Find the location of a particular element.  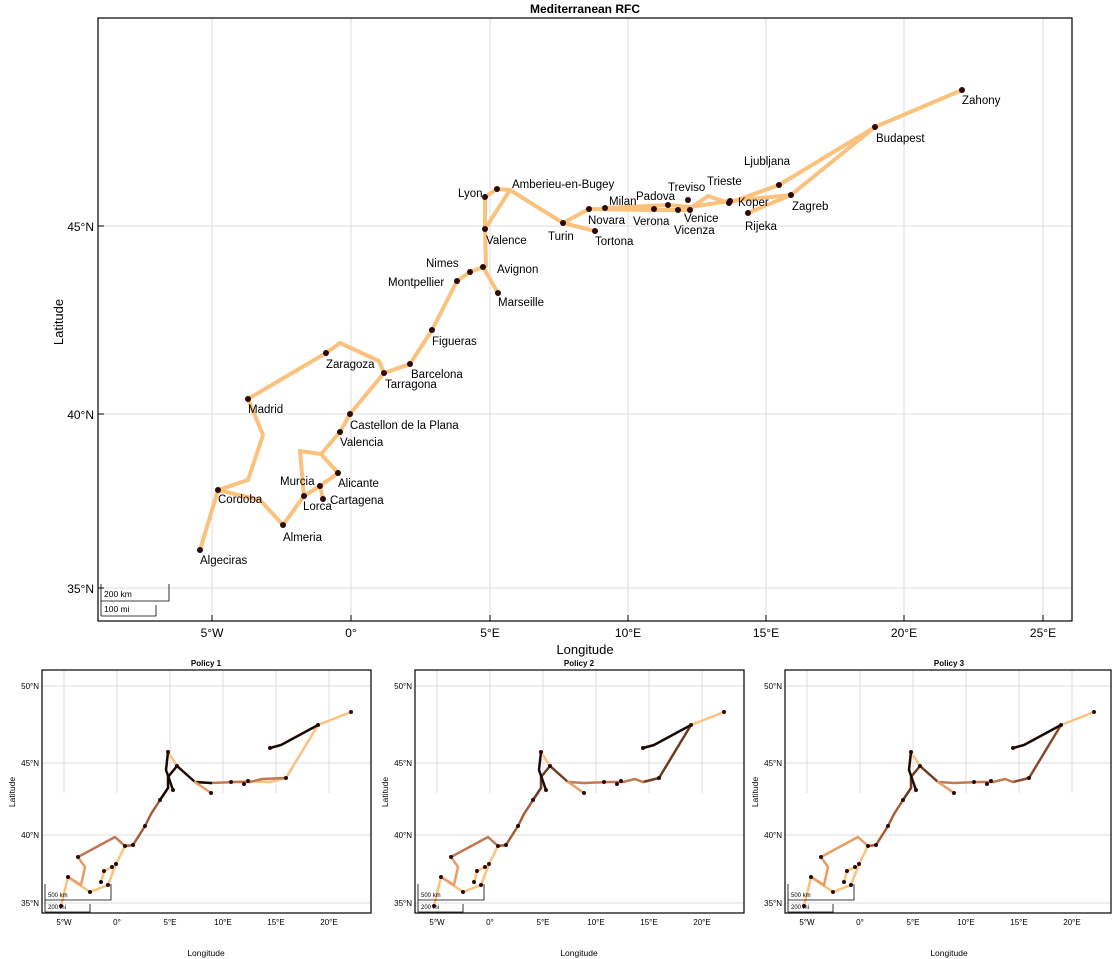

city-label: Koper is located at coordinates (753, 203).